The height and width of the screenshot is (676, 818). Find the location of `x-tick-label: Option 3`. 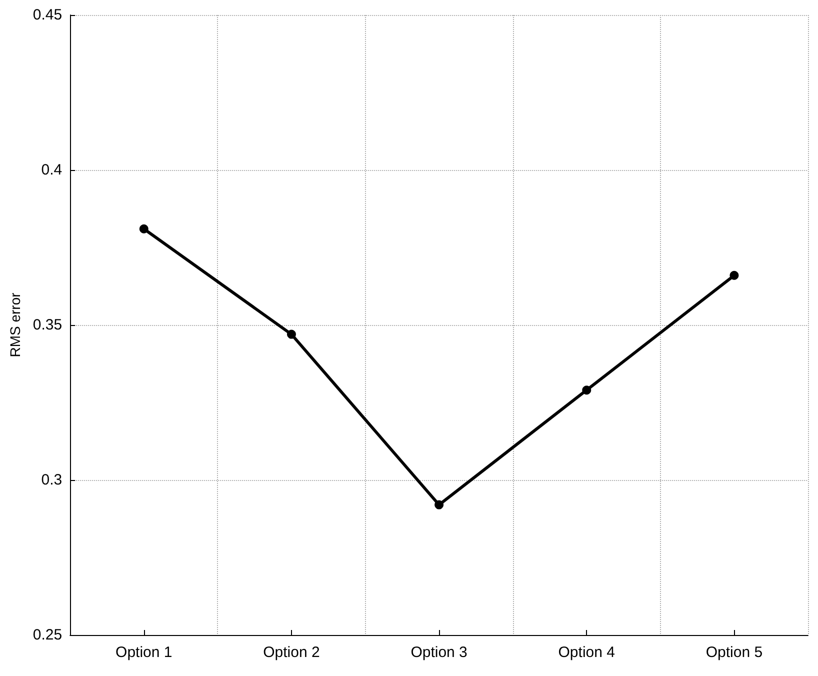

x-tick-label: Option 3 is located at coordinates (439, 652).